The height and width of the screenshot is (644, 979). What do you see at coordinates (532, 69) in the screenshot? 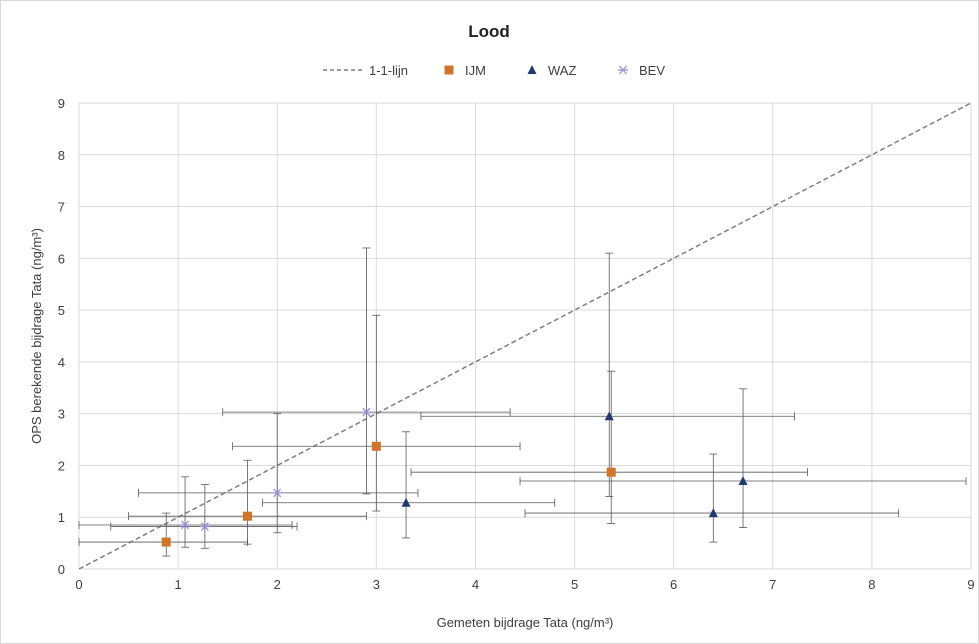
I see `legend-marker-waz` at bounding box center [532, 69].